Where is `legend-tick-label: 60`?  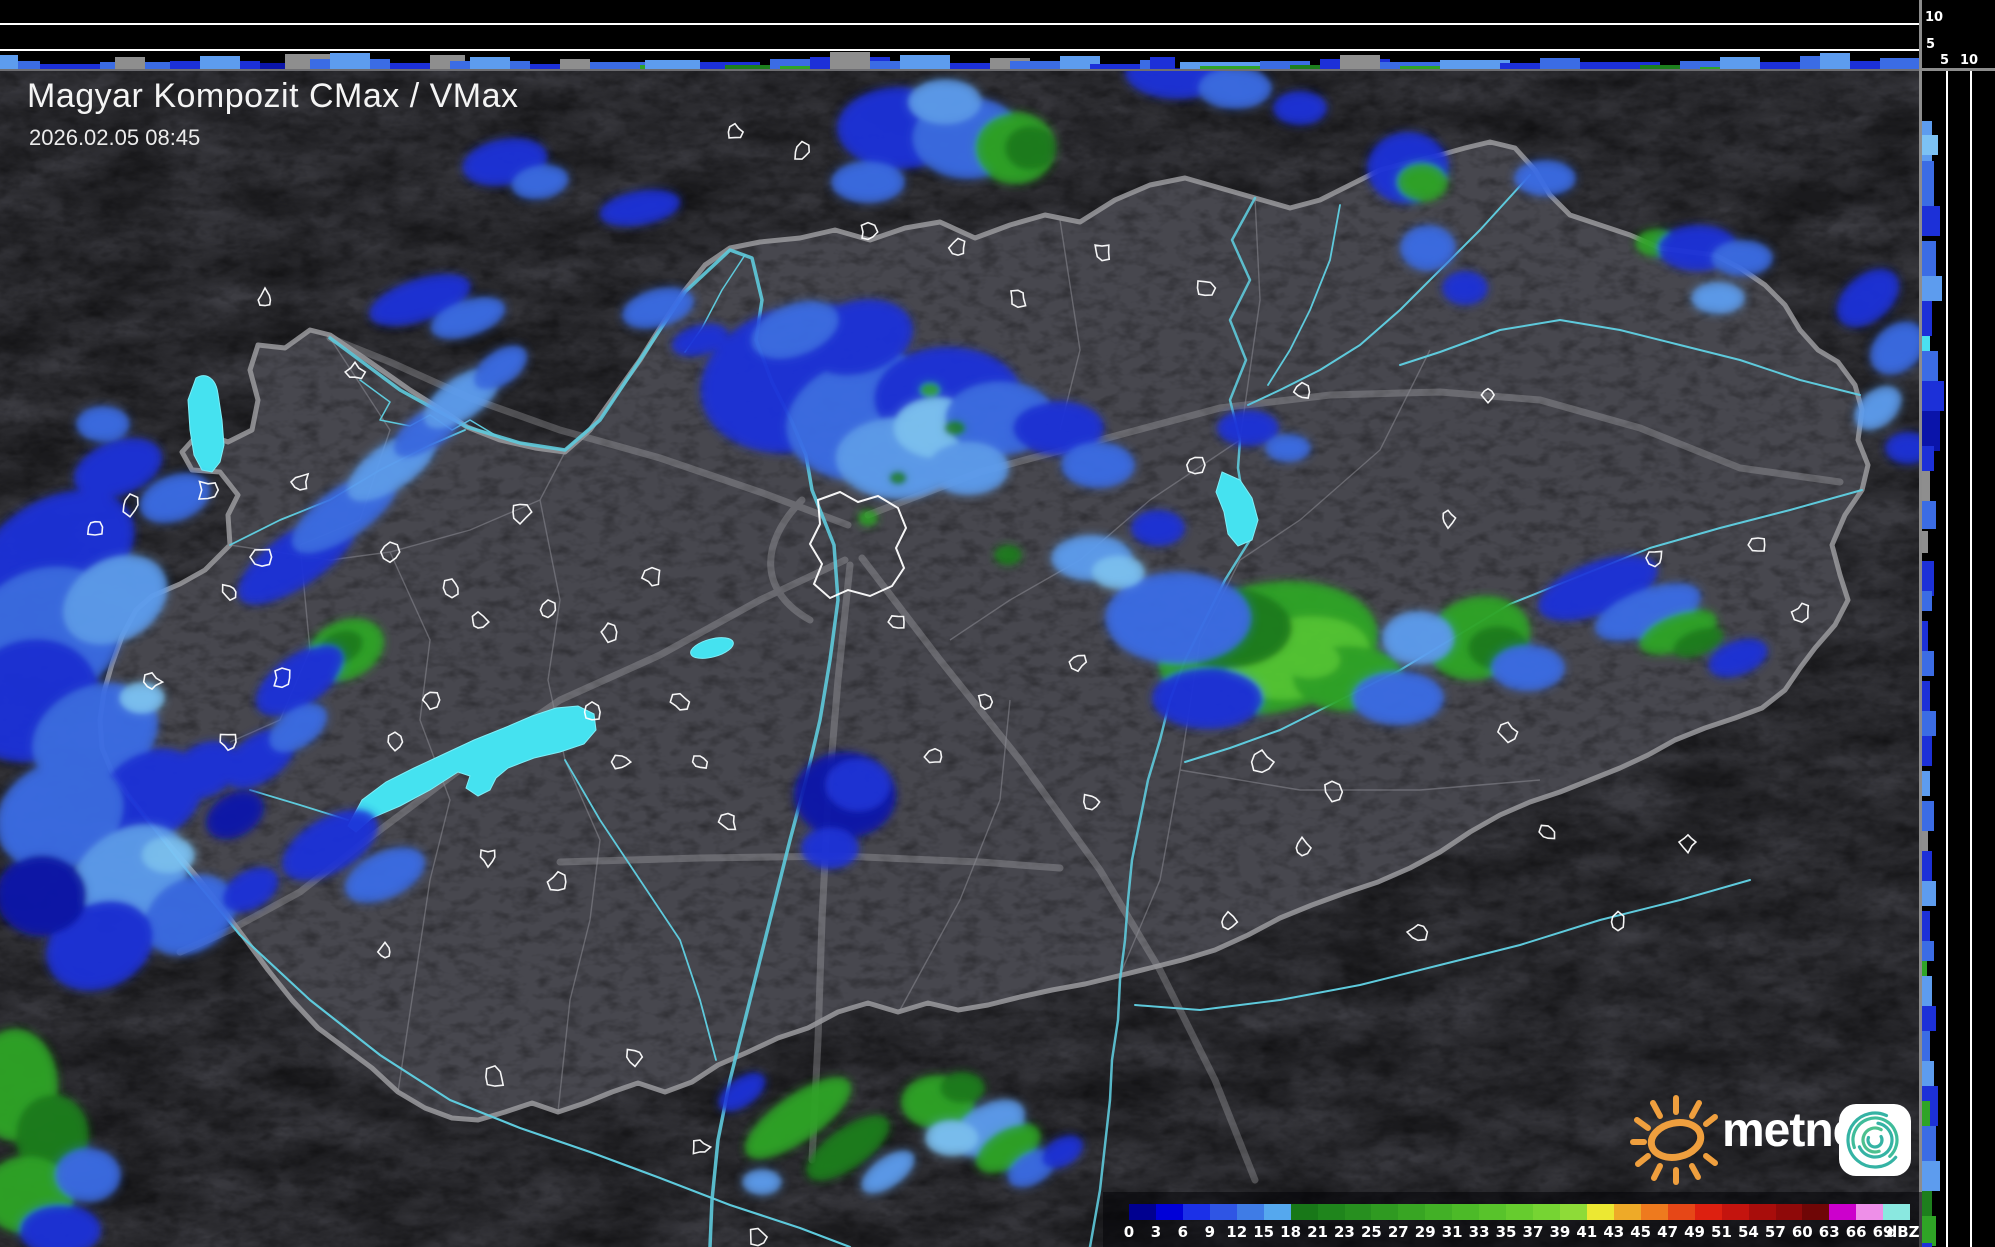
legend-tick-label: 60 is located at coordinates (1802, 1232).